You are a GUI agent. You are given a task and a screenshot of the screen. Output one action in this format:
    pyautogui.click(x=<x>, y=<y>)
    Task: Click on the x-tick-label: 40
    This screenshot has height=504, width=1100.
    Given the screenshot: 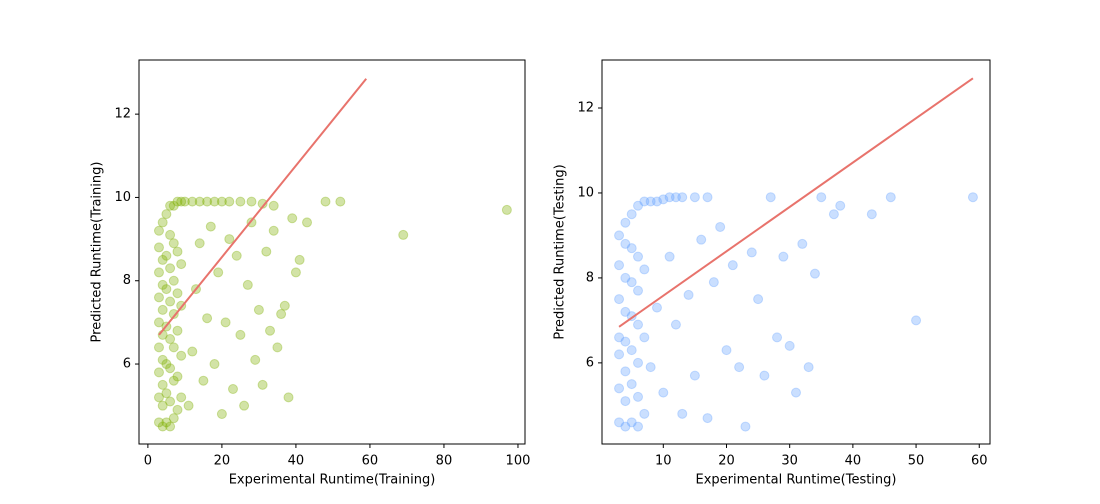 What is the action you would take?
    pyautogui.click(x=296, y=461)
    